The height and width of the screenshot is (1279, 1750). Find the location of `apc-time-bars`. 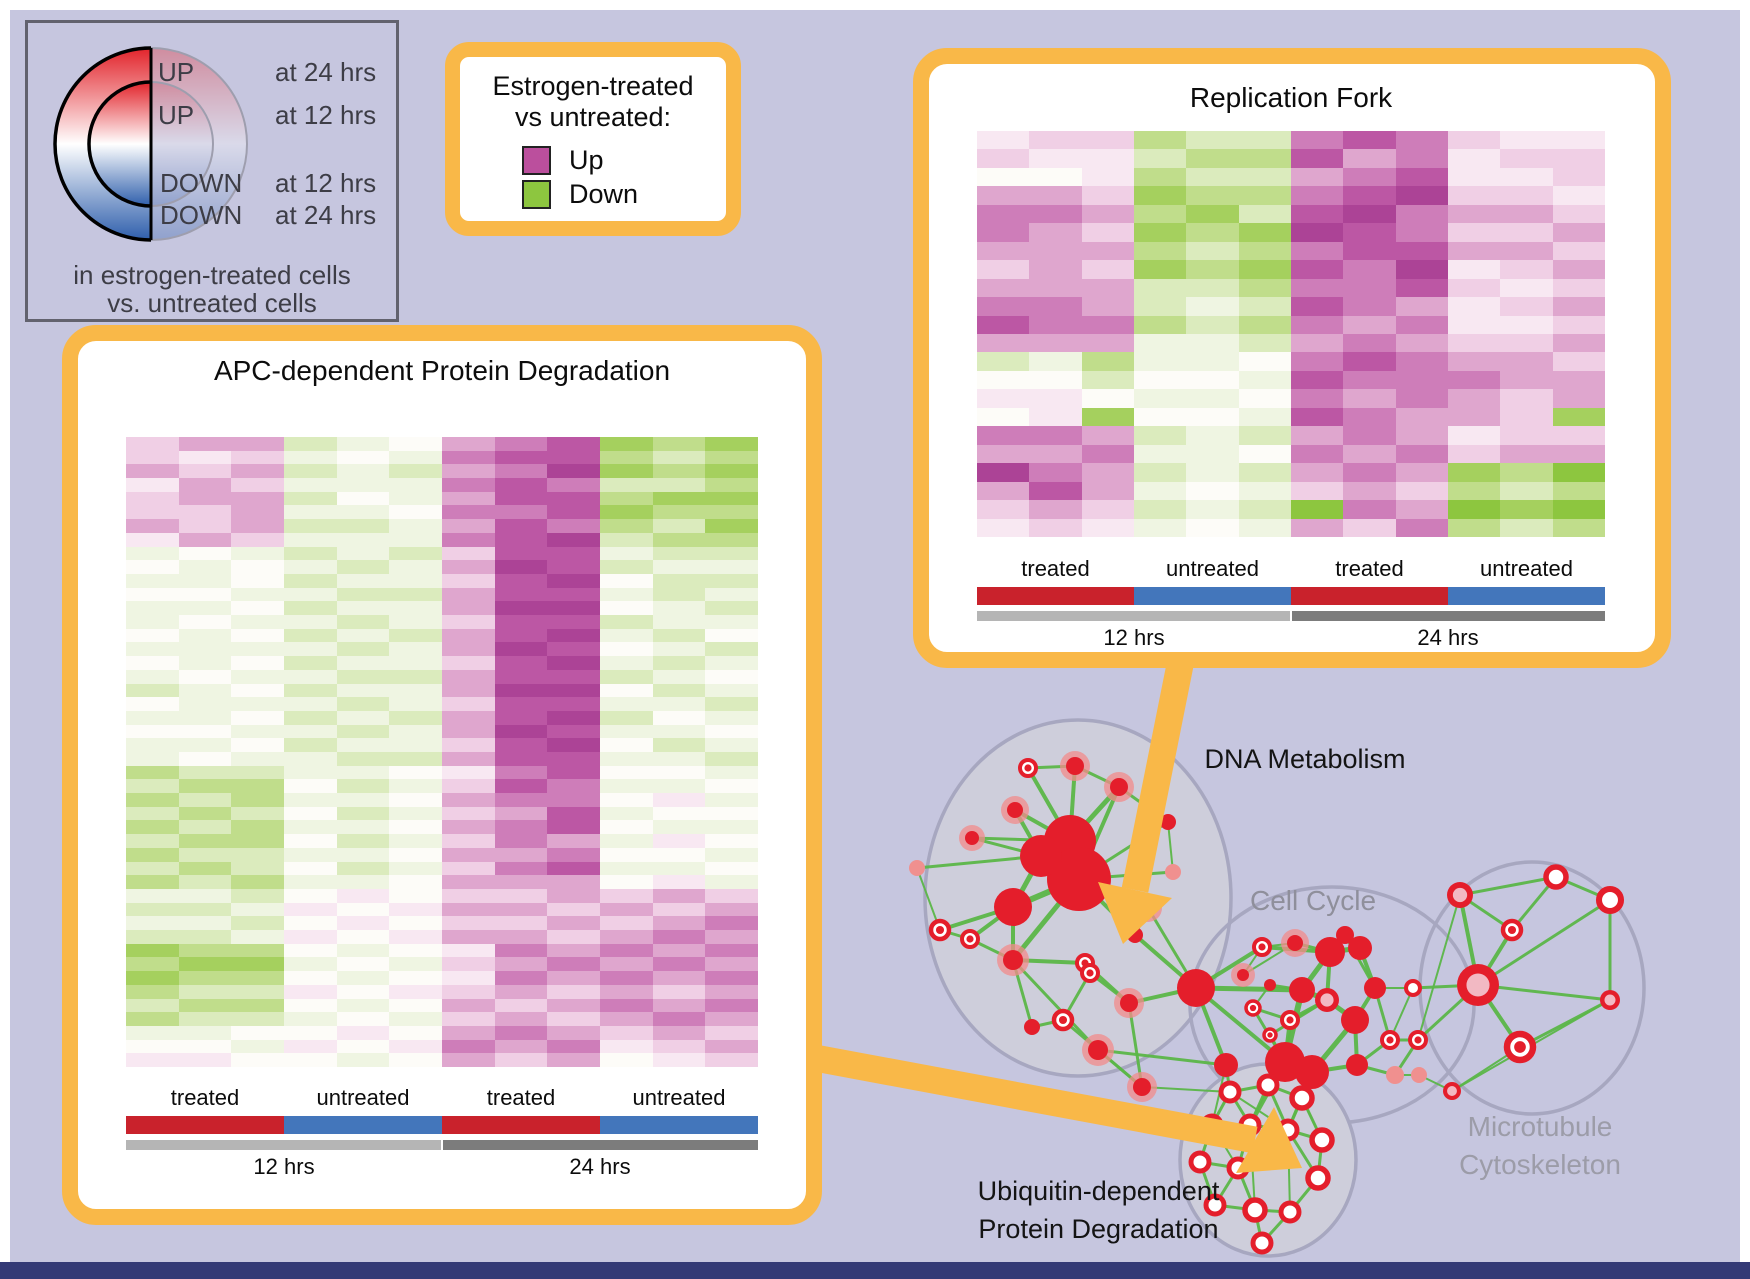

apc-time-bars is located at coordinates (442, 1145).